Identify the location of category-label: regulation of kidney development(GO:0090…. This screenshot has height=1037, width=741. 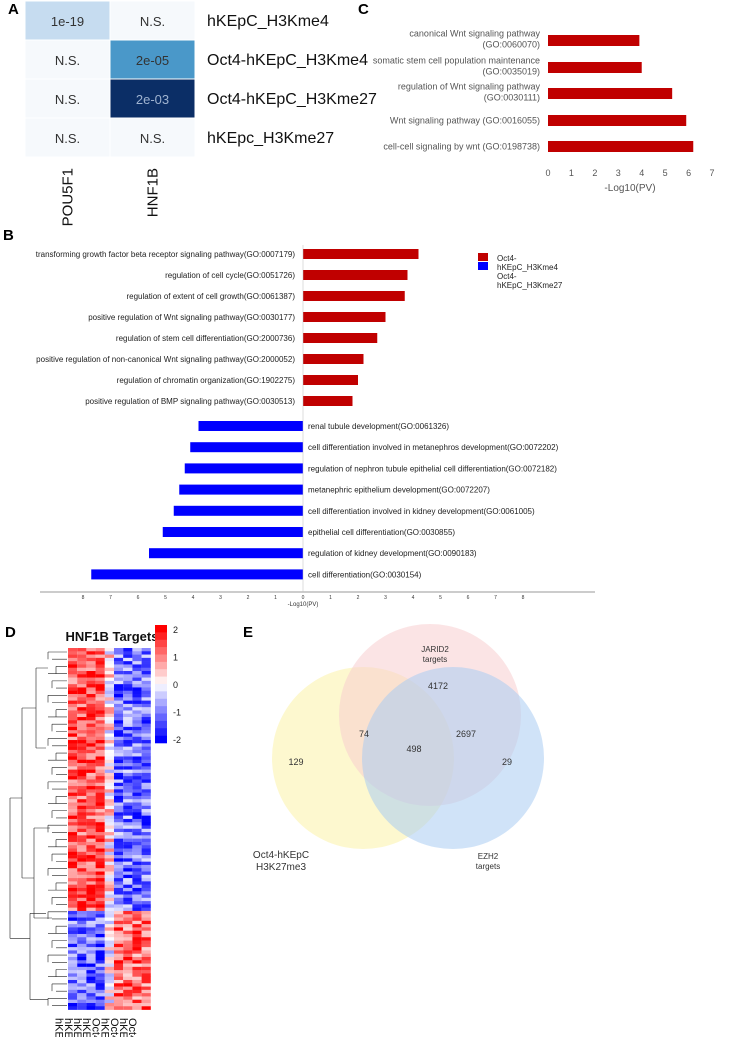
(392, 553).